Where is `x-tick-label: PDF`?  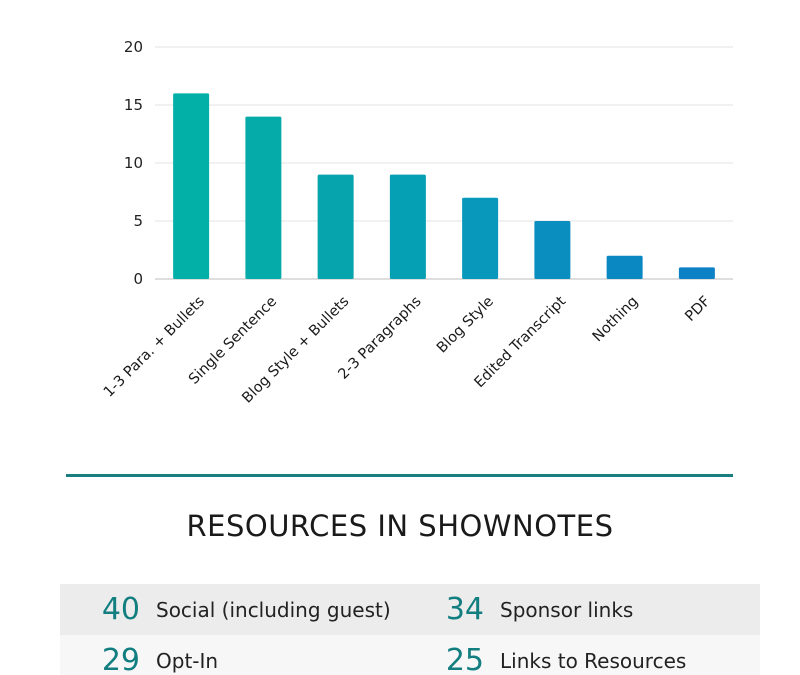 x-tick-label: PDF is located at coordinates (697, 309).